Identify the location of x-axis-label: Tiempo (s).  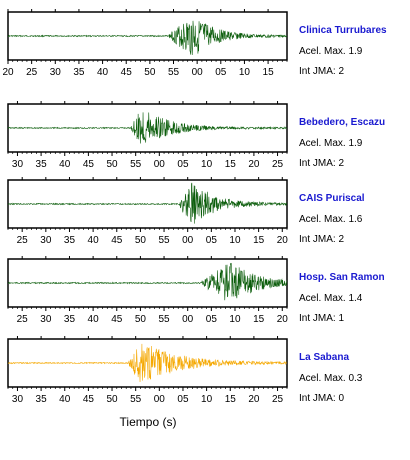
(148, 422).